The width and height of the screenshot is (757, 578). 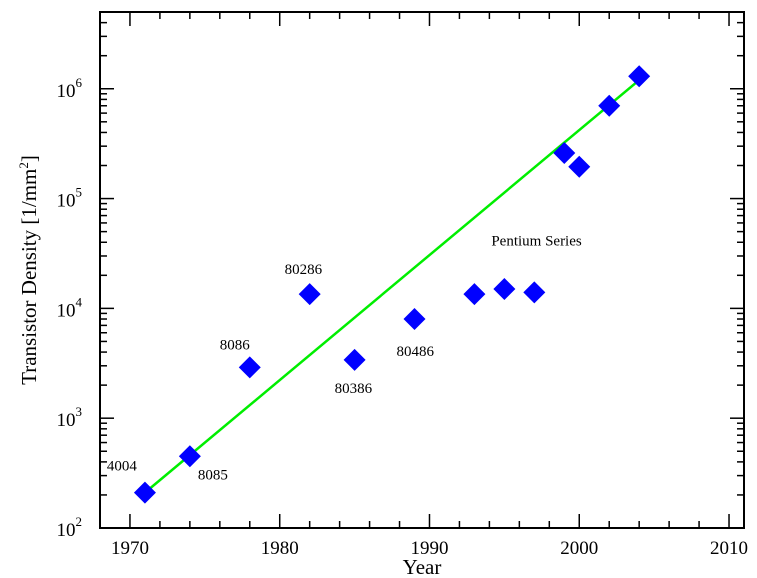 I want to click on annotation-label: 80386, so click(x=354, y=389).